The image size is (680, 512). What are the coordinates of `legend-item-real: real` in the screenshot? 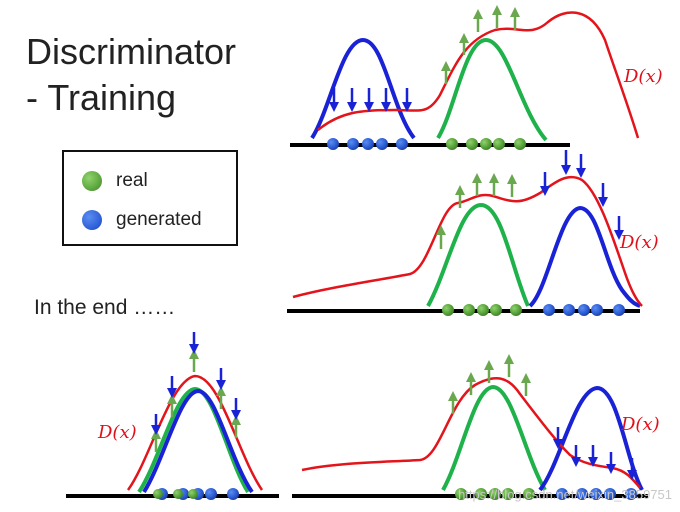 It's located at (115, 181).